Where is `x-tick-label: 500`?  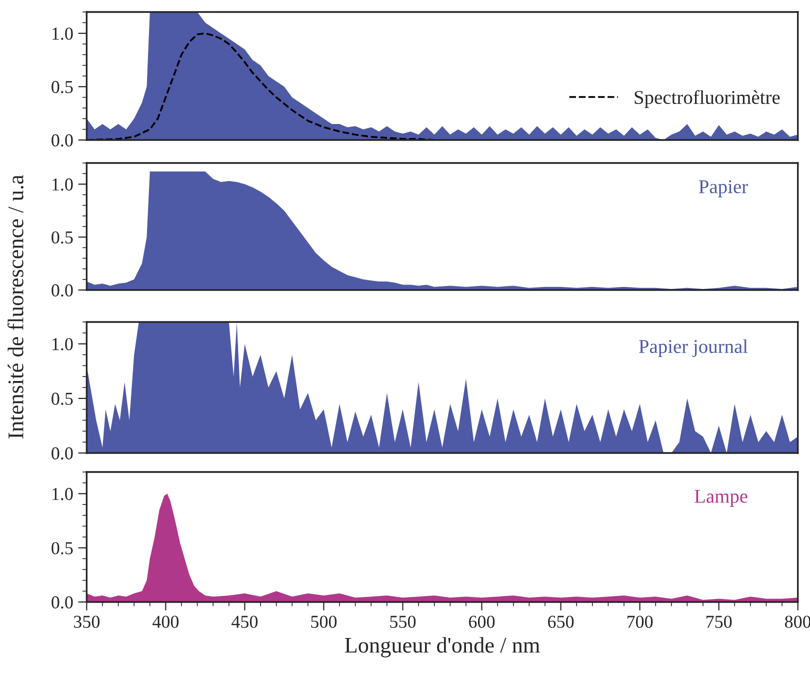
x-tick-label: 500 is located at coordinates (324, 622).